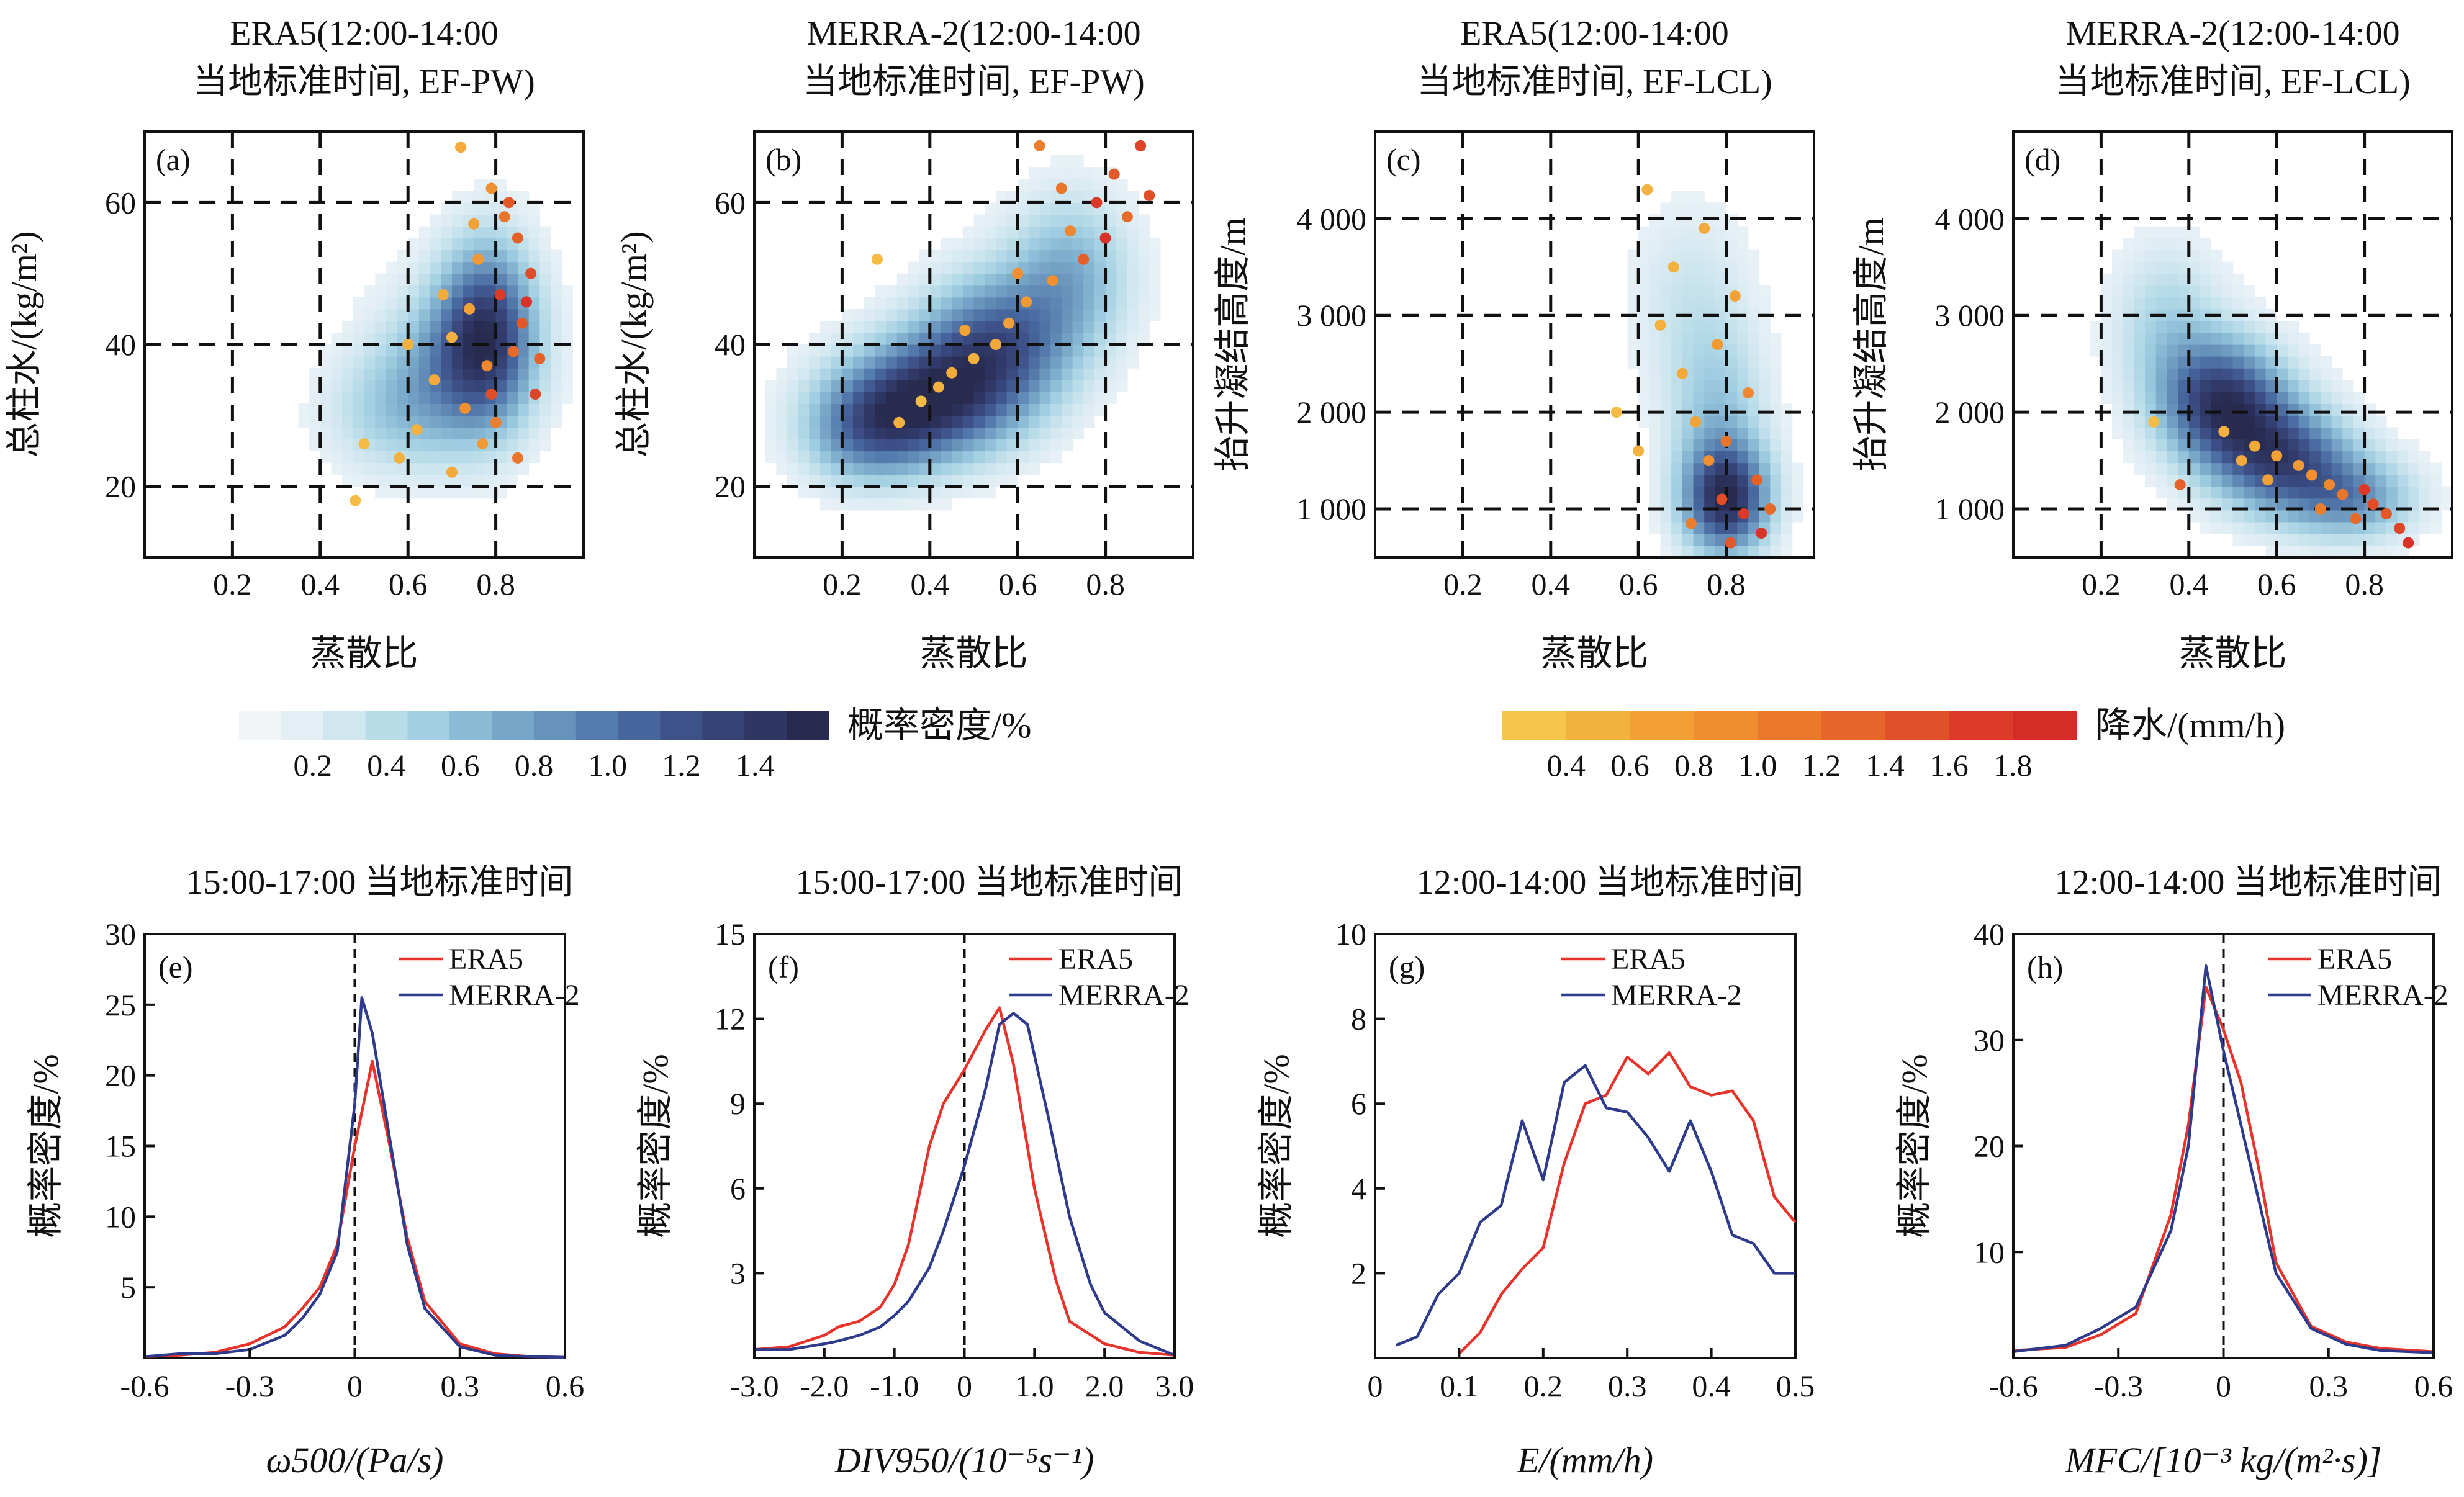  Describe the element at coordinates (120, 1076) in the screenshot. I see `y-tick-label: 20` at that location.